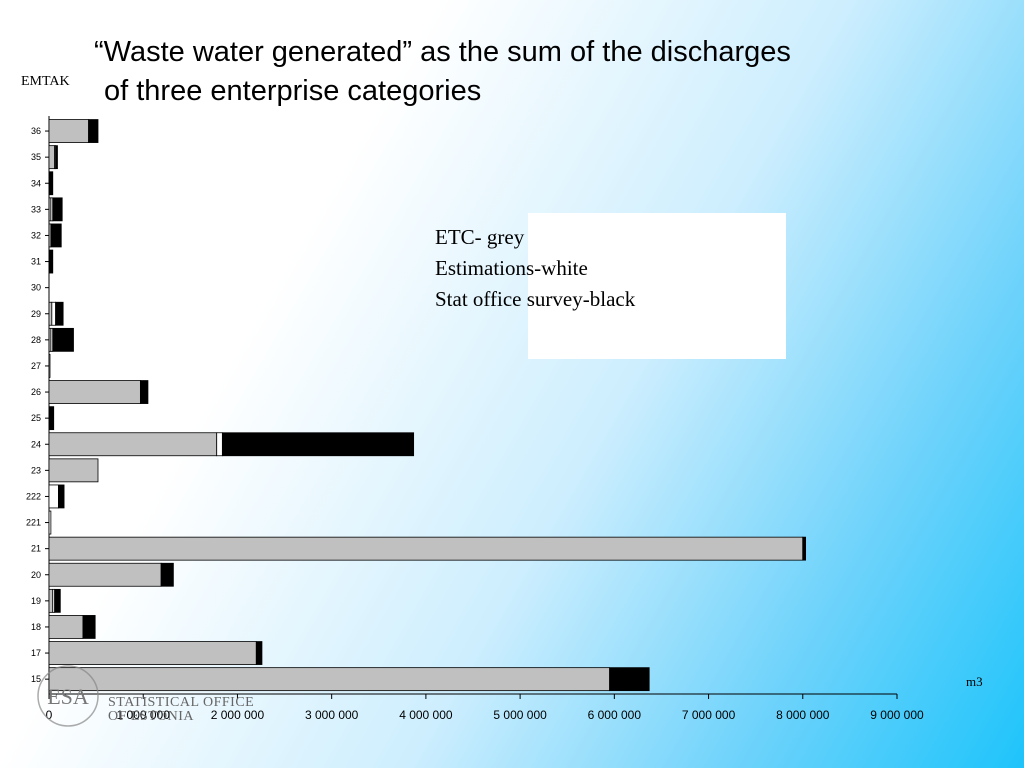 The height and width of the screenshot is (768, 1024). Describe the element at coordinates (36, 288) in the screenshot. I see `y-tick-label: 30` at that location.